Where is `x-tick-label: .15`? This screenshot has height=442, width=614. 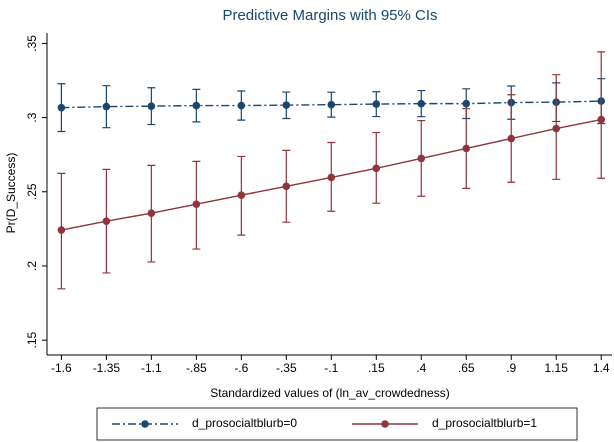 x-tick-label: .15 is located at coordinates (376, 368).